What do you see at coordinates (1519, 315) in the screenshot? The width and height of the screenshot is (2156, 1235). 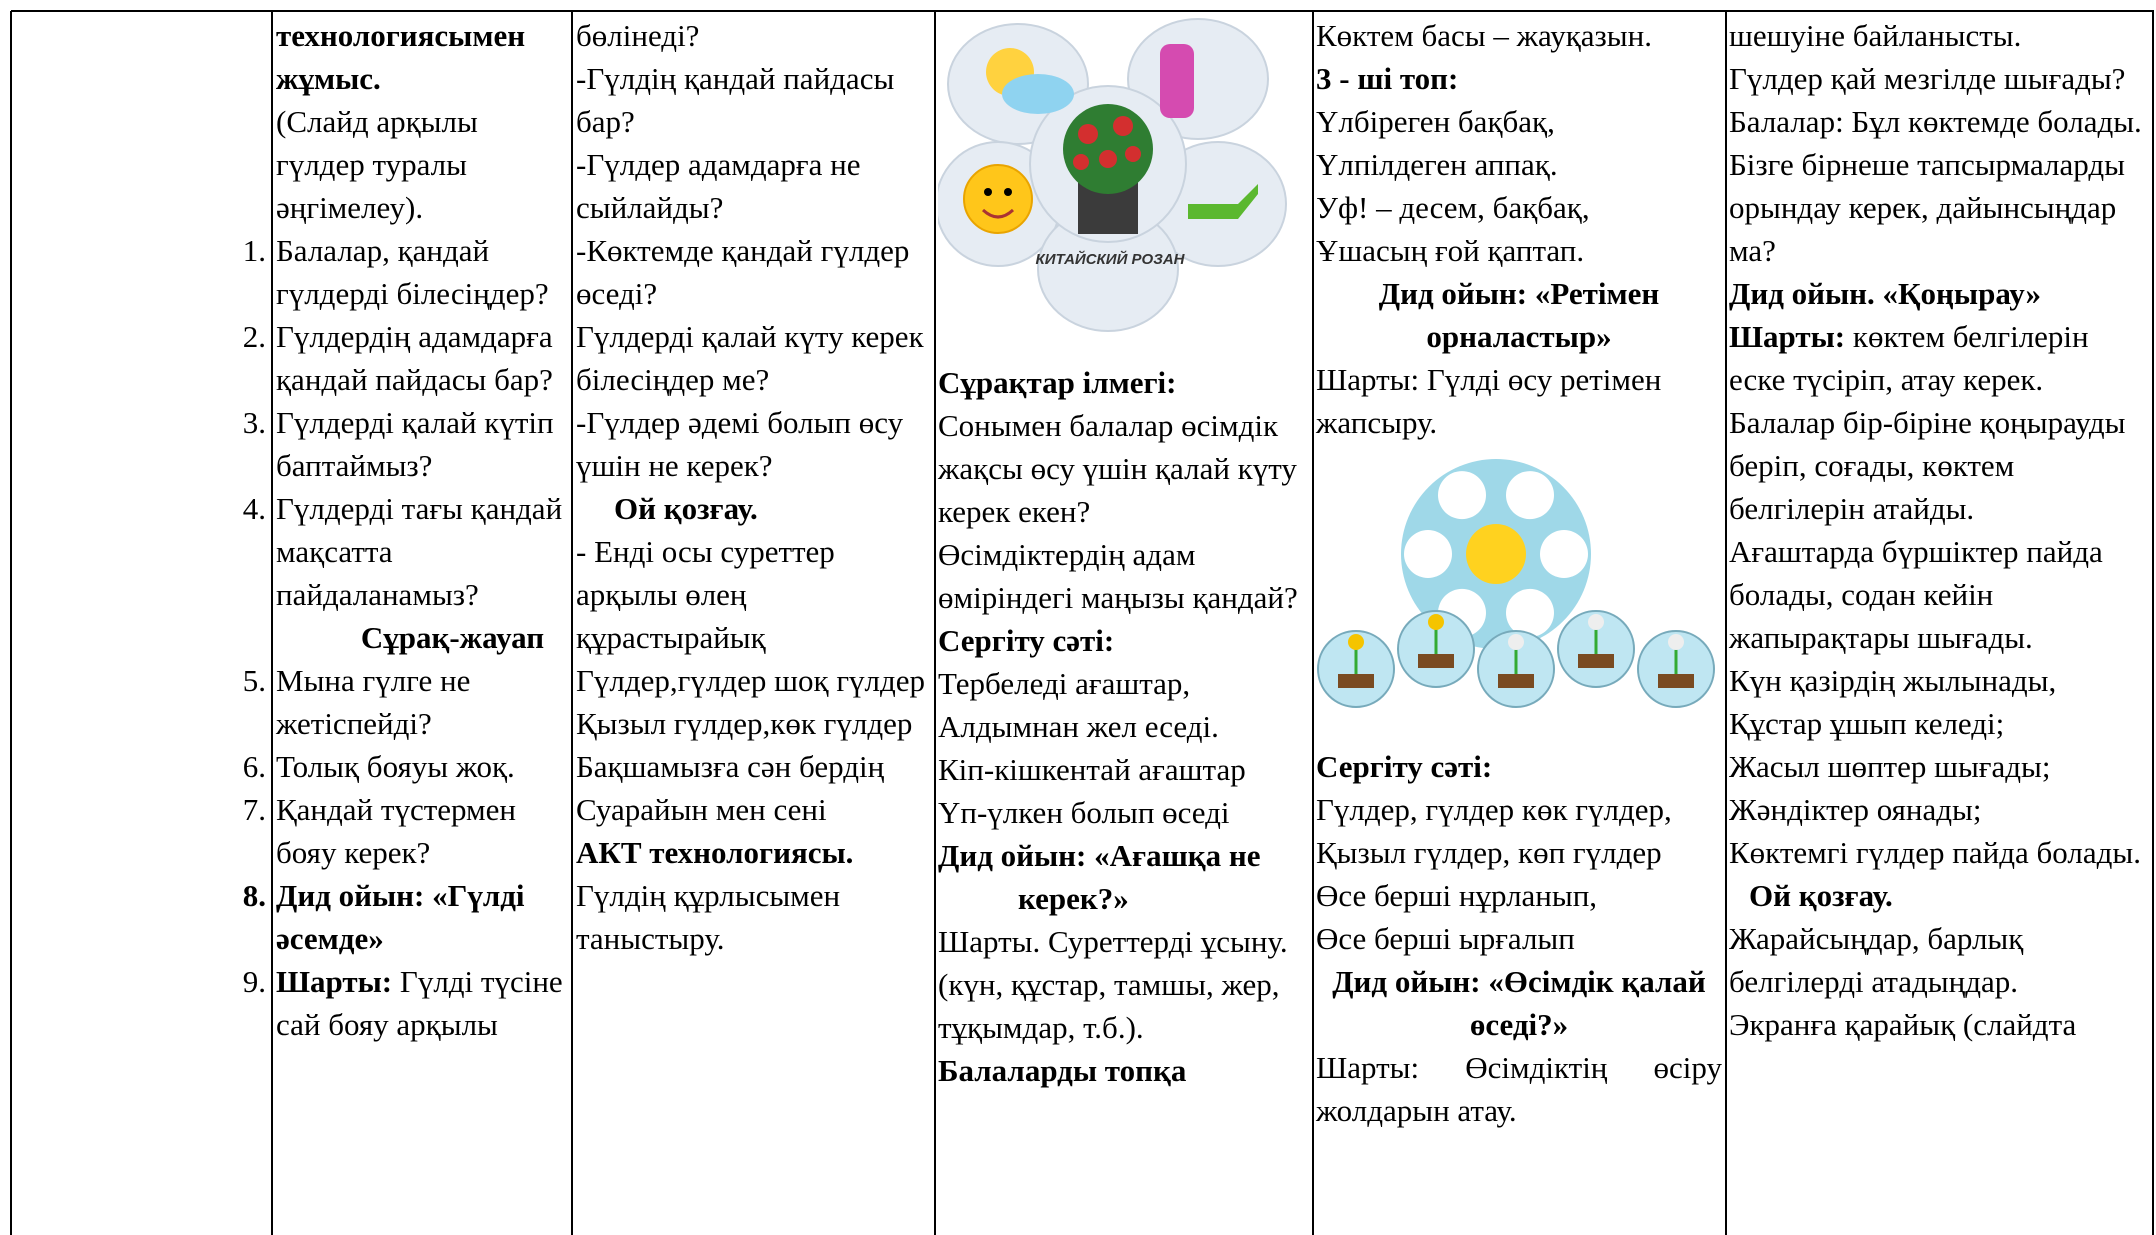 I see `text-line: Дид ойын: «Ретімен орналастыр»` at bounding box center [1519, 315].